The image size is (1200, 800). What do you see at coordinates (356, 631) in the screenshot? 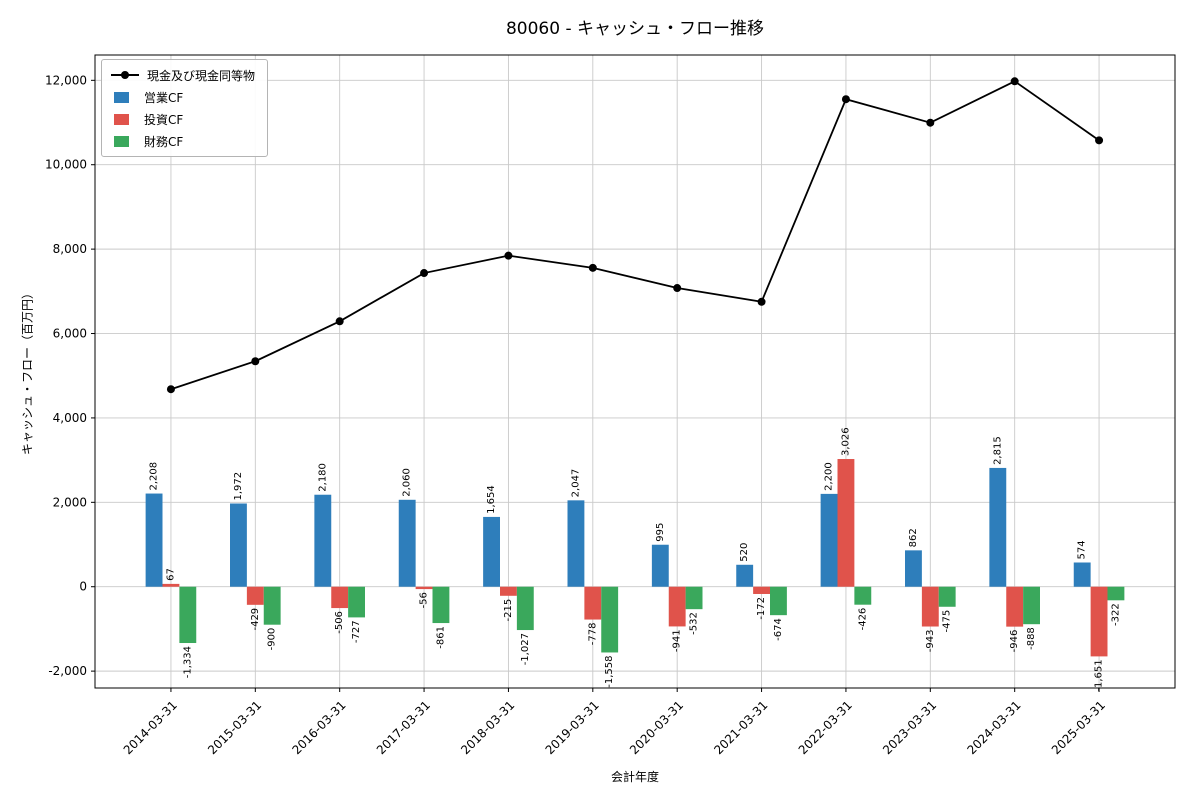
I see `bar-value-label: -727` at bounding box center [356, 631].